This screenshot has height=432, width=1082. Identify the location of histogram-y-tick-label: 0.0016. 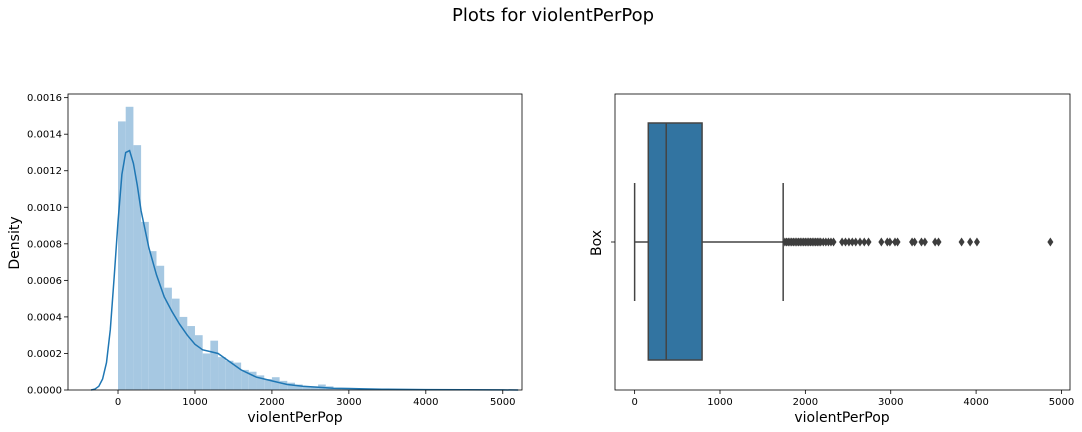
(44, 98).